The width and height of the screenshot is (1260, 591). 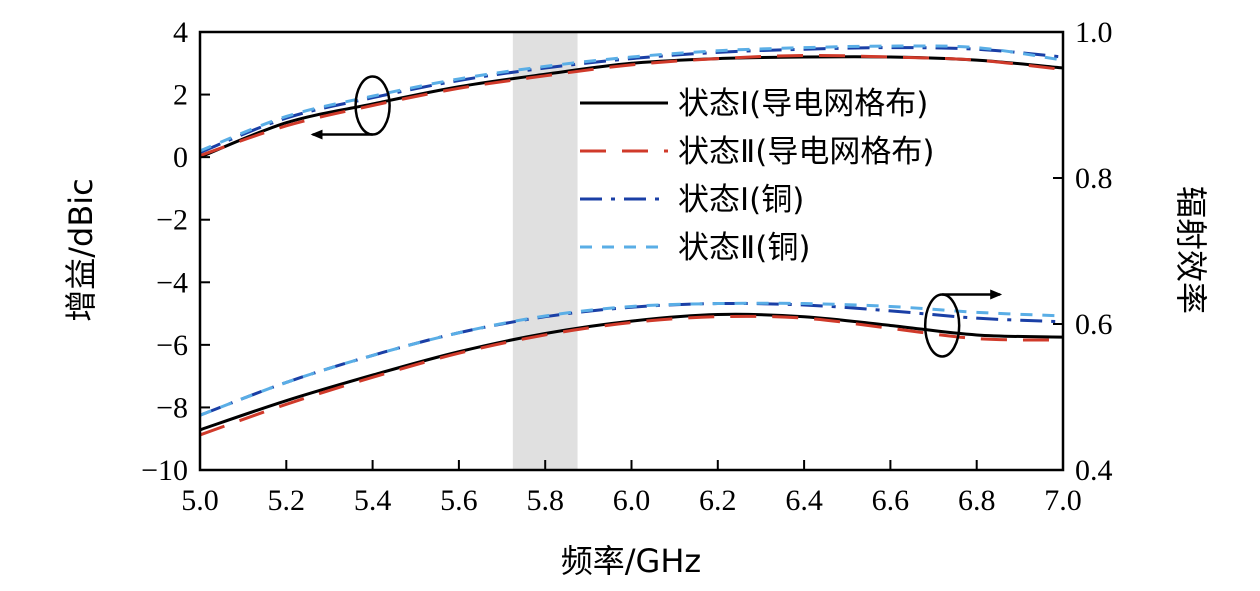 I want to click on x-tick-label: 6.4, so click(x=804, y=500).